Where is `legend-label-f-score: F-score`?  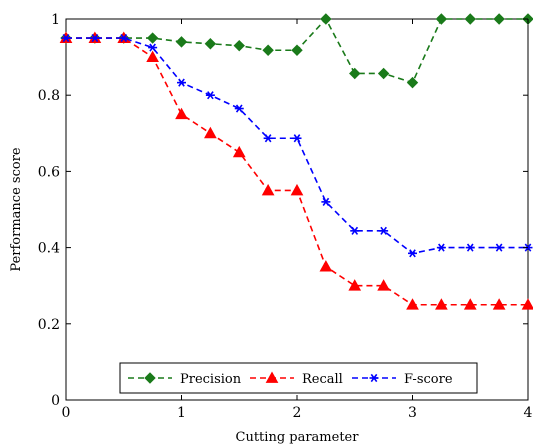 legend-label-f-score: F-score is located at coordinates (428, 379).